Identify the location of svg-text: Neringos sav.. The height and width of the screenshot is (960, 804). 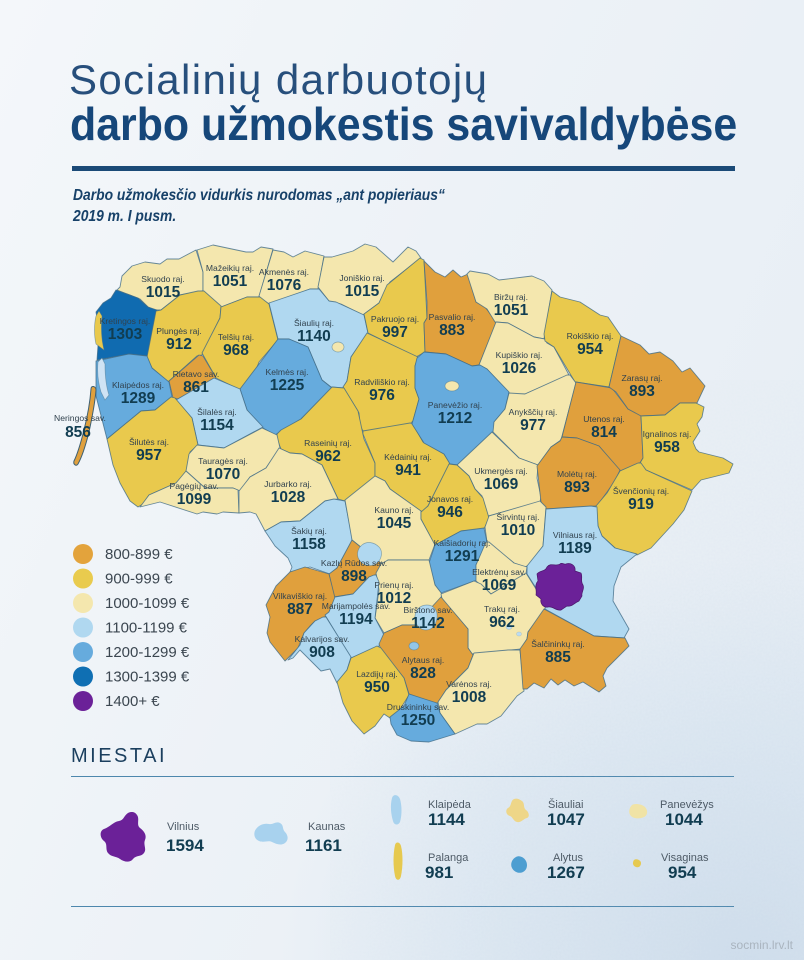
(80, 418).